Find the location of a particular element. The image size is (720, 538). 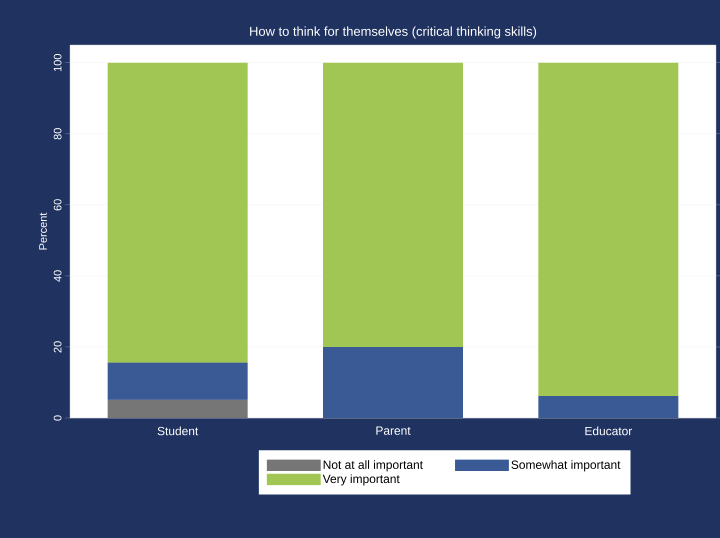

y-axis-title: Percent is located at coordinates (43, 231).